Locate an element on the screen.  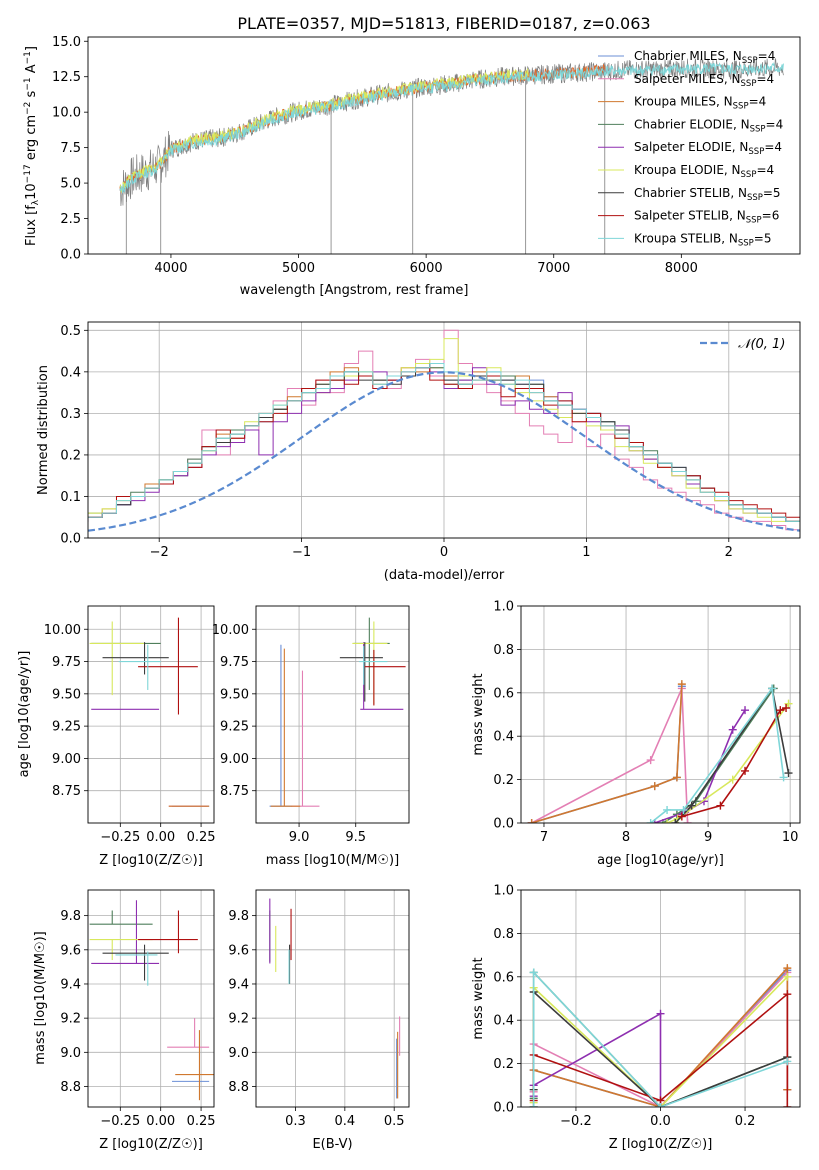
legend-entry: Salpeter MILES, NSSP=4 is located at coordinates (704, 80).